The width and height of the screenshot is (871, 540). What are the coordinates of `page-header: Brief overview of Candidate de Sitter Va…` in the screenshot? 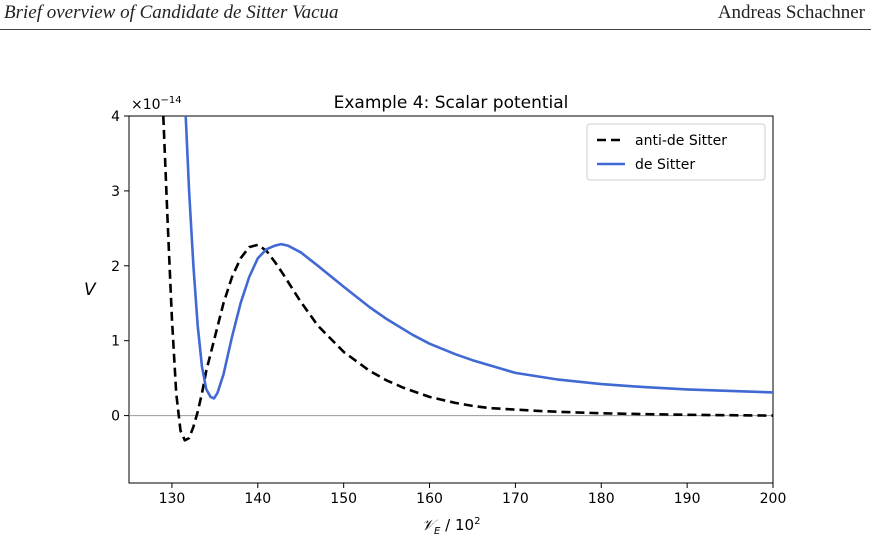 It's located at (435, 20).